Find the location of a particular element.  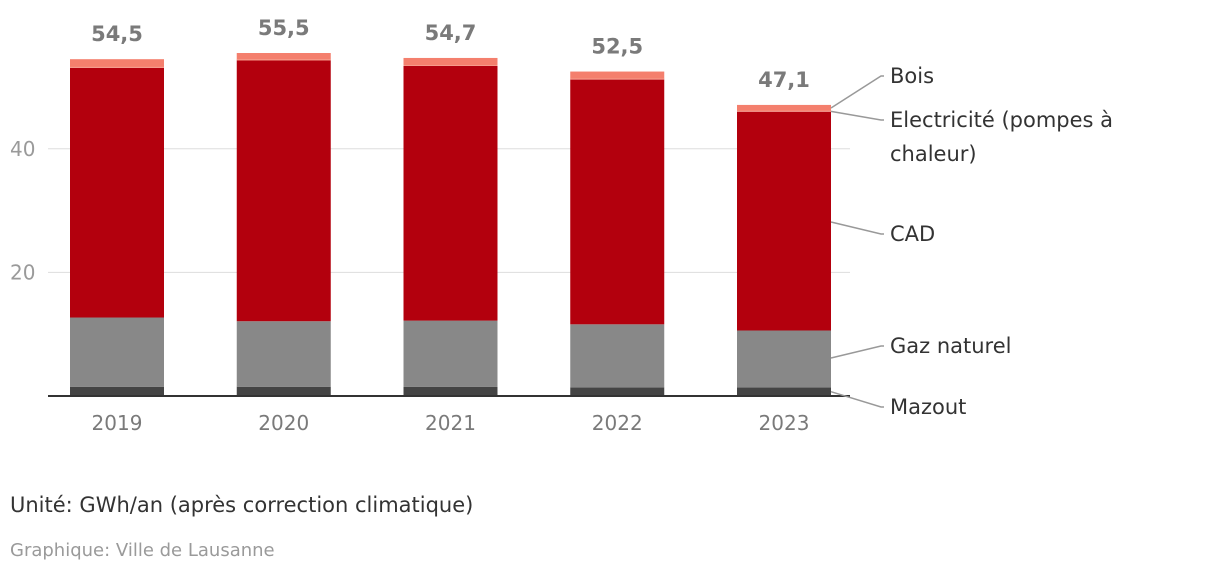

legend-label: Bois is located at coordinates (912, 76).